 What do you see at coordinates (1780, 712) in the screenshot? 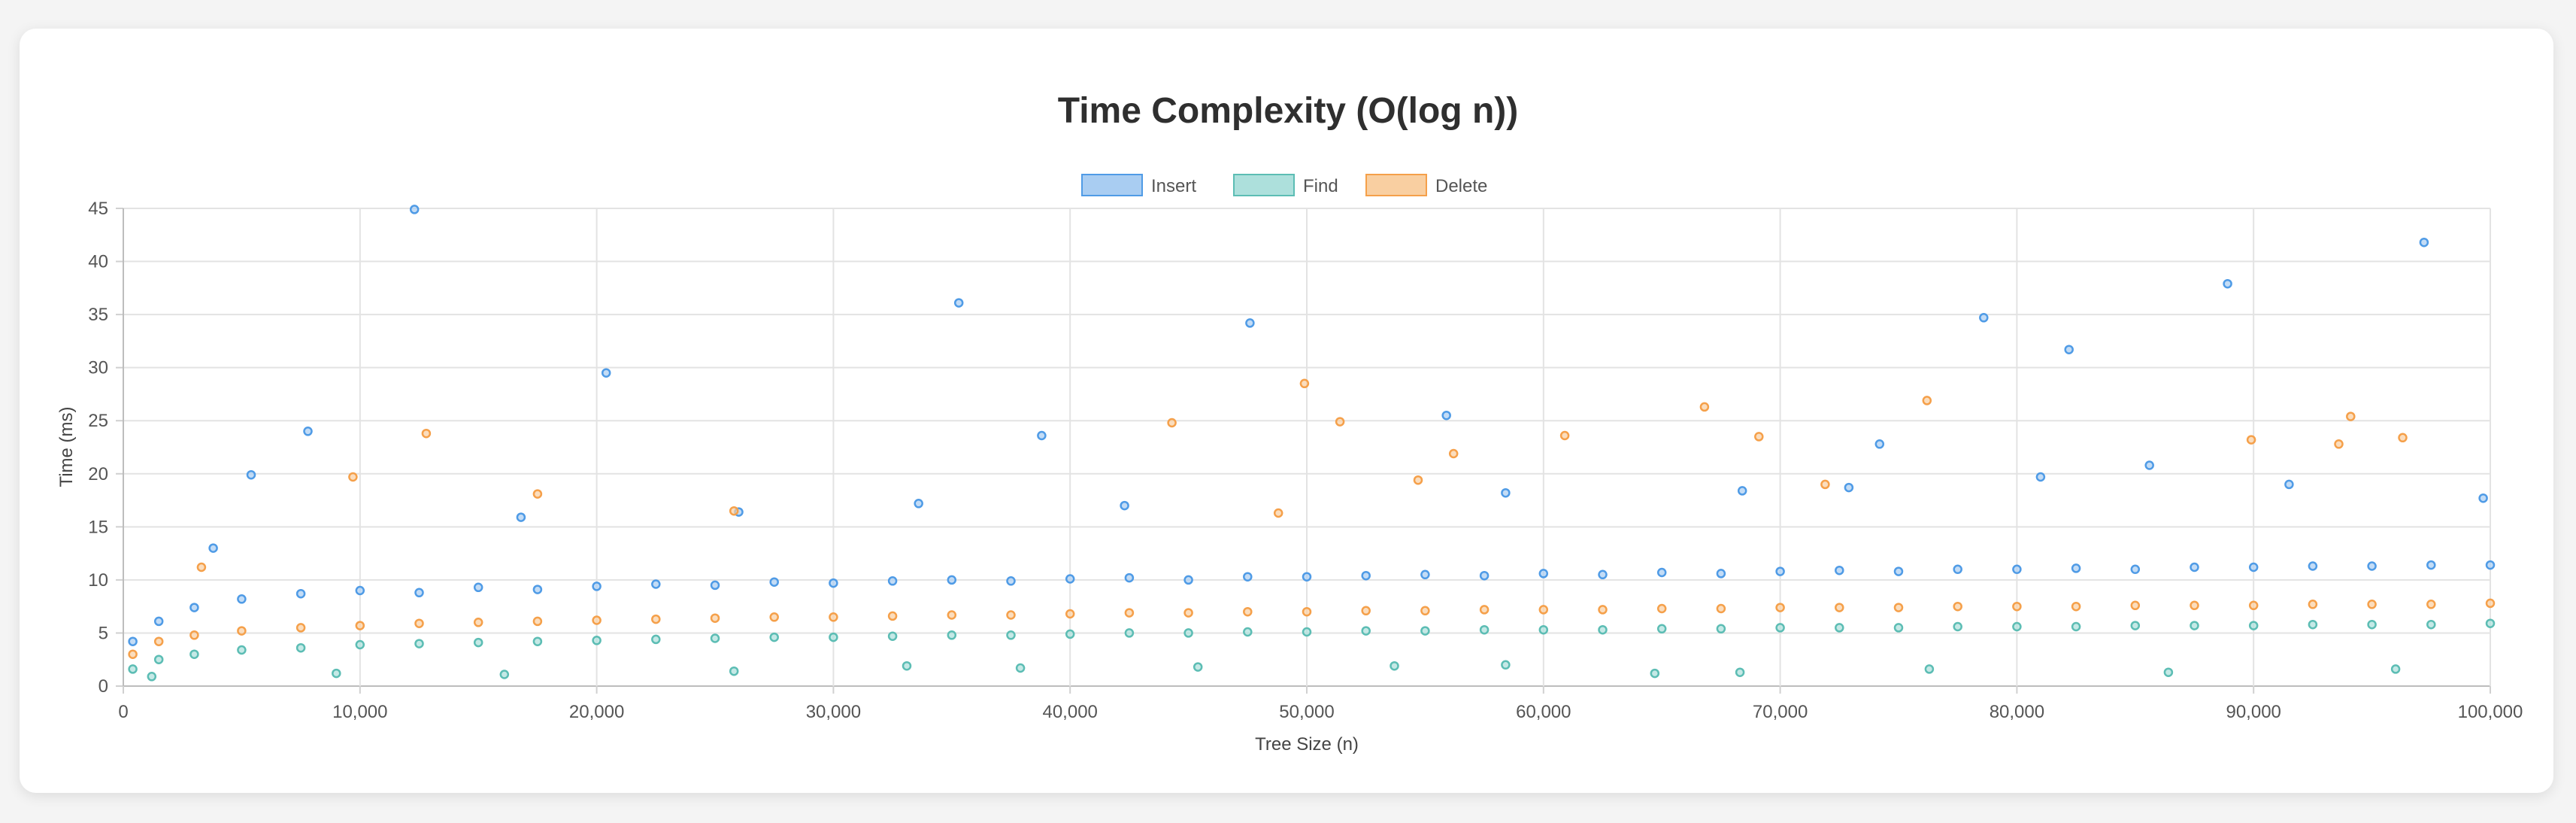
I see `x-tick-label: 70,000` at bounding box center [1780, 712].